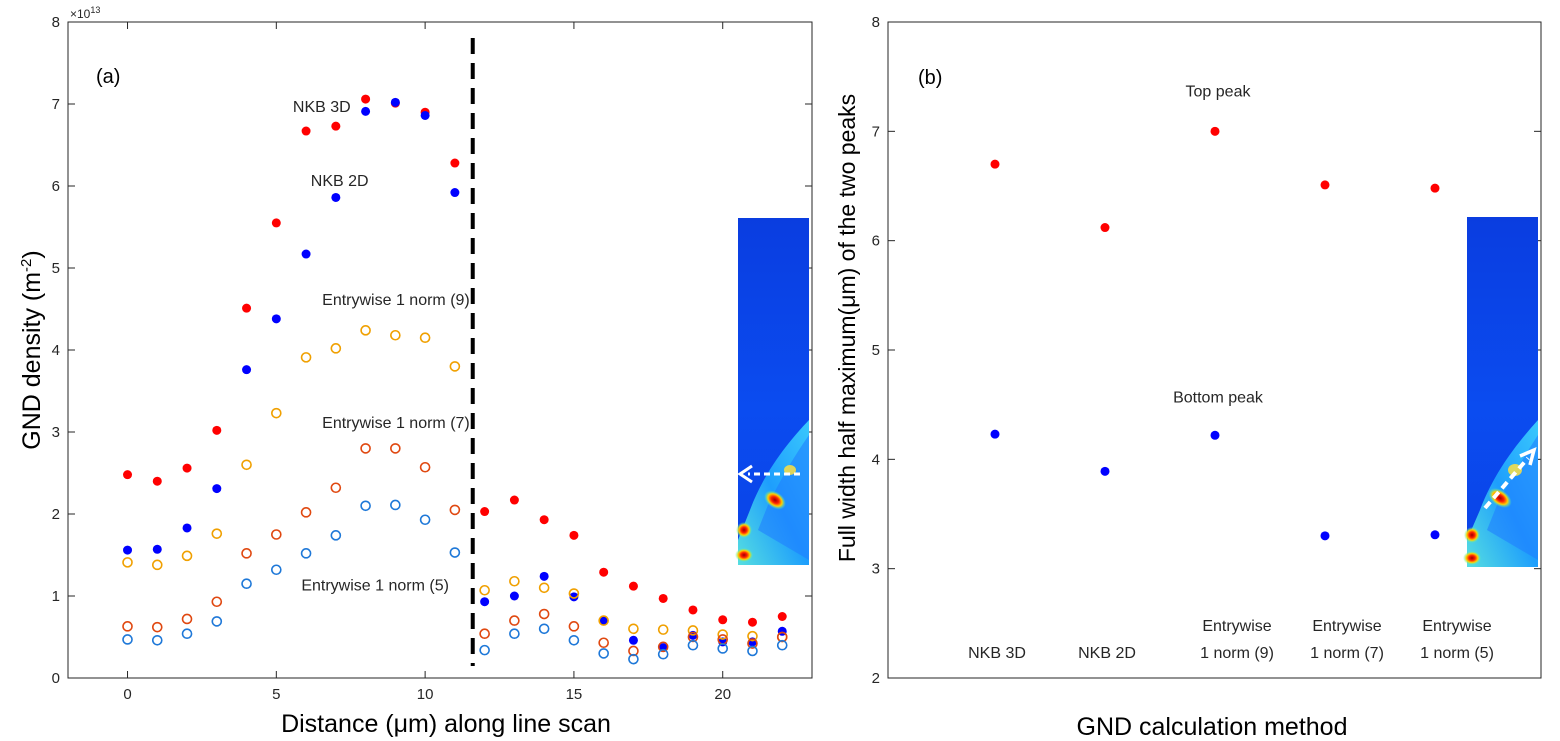 This screenshot has height=741, width=1560. I want to click on panel-b-annotations: Top peak Bottom peak, so click(1218, 245).